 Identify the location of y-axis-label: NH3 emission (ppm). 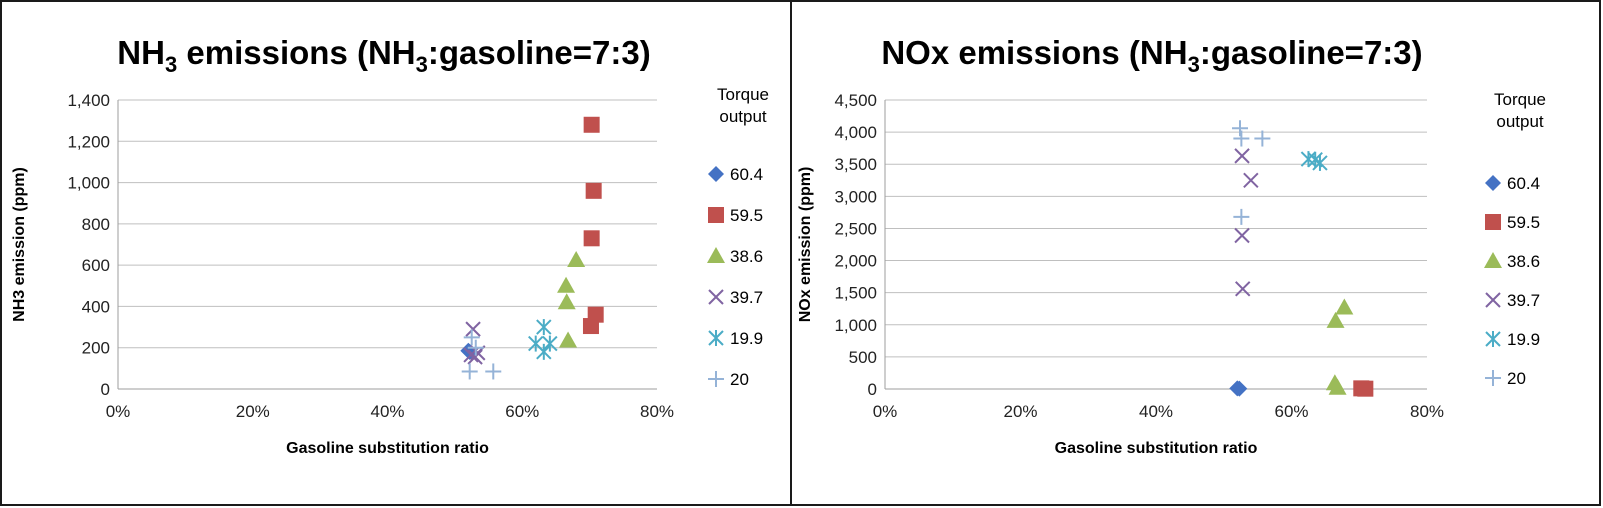
(19, 244).